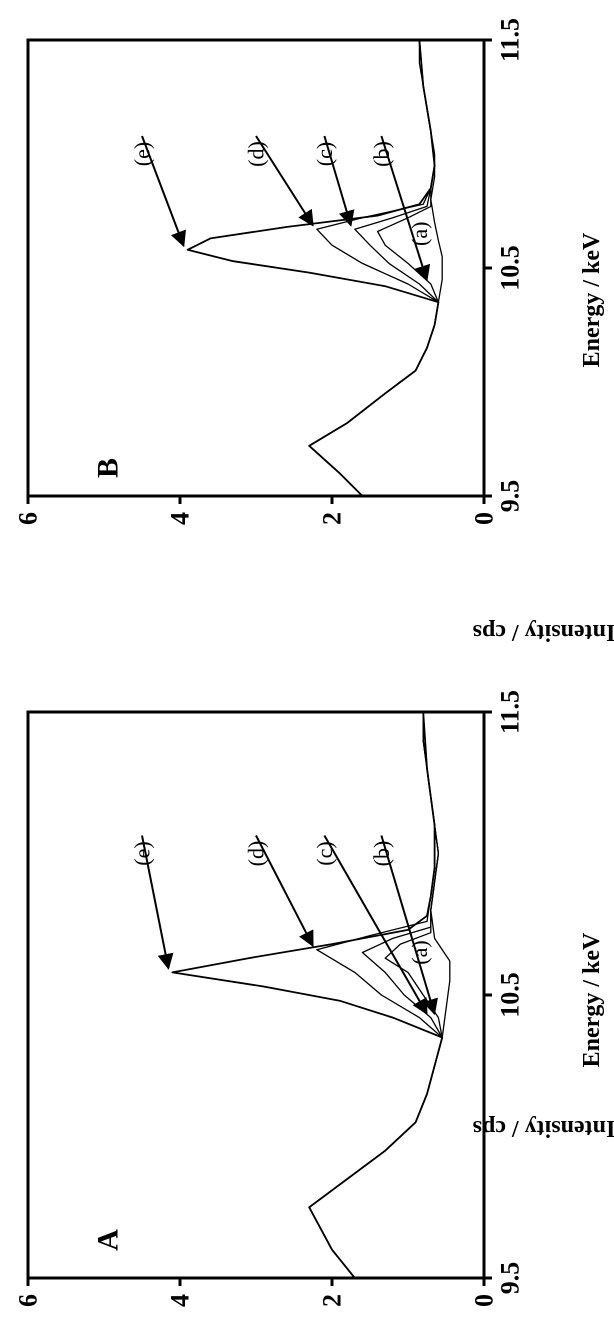  Describe the element at coordinates (374, 268) in the screenshot. I see `series-line-d` at that location.